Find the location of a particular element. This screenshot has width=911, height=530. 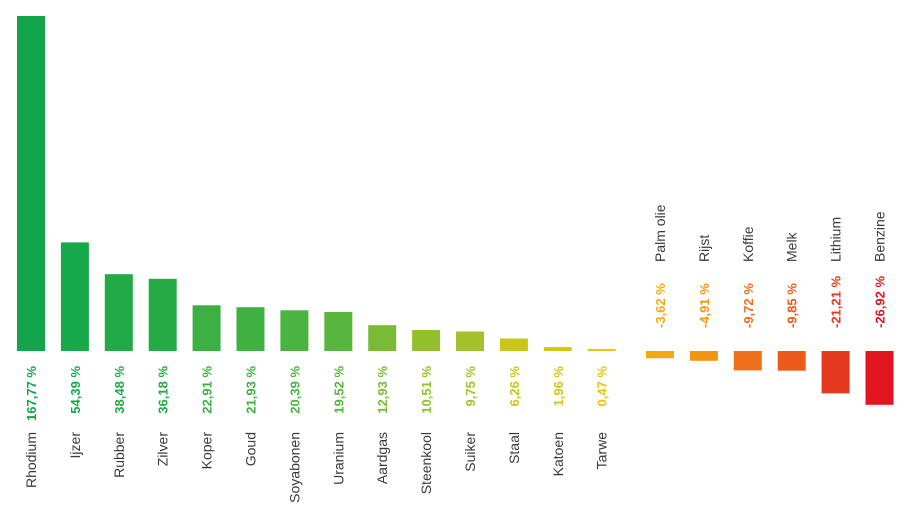

value-label-katoen: 1,96 % is located at coordinates (558, 386).